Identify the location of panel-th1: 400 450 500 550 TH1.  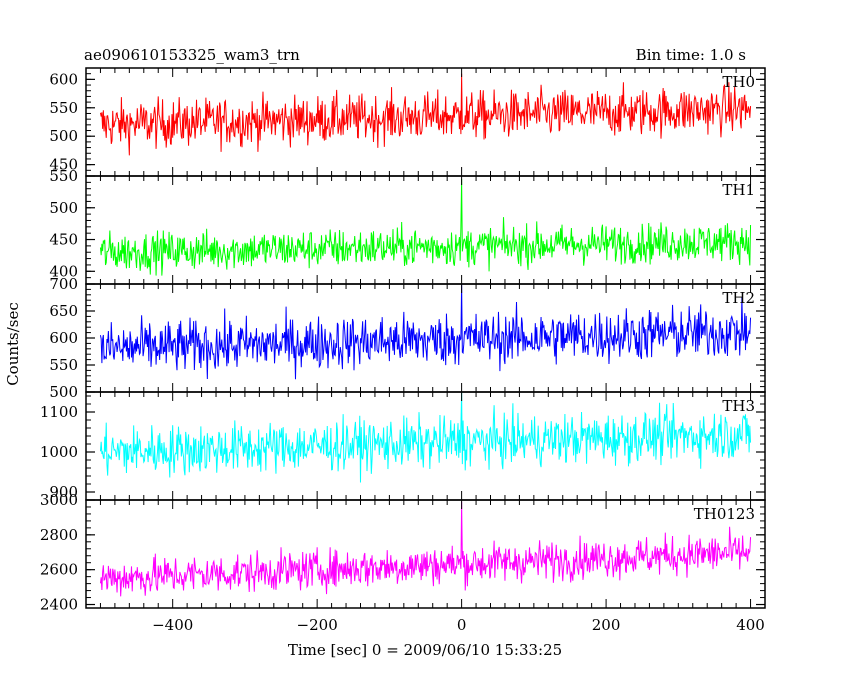
(407, 226).